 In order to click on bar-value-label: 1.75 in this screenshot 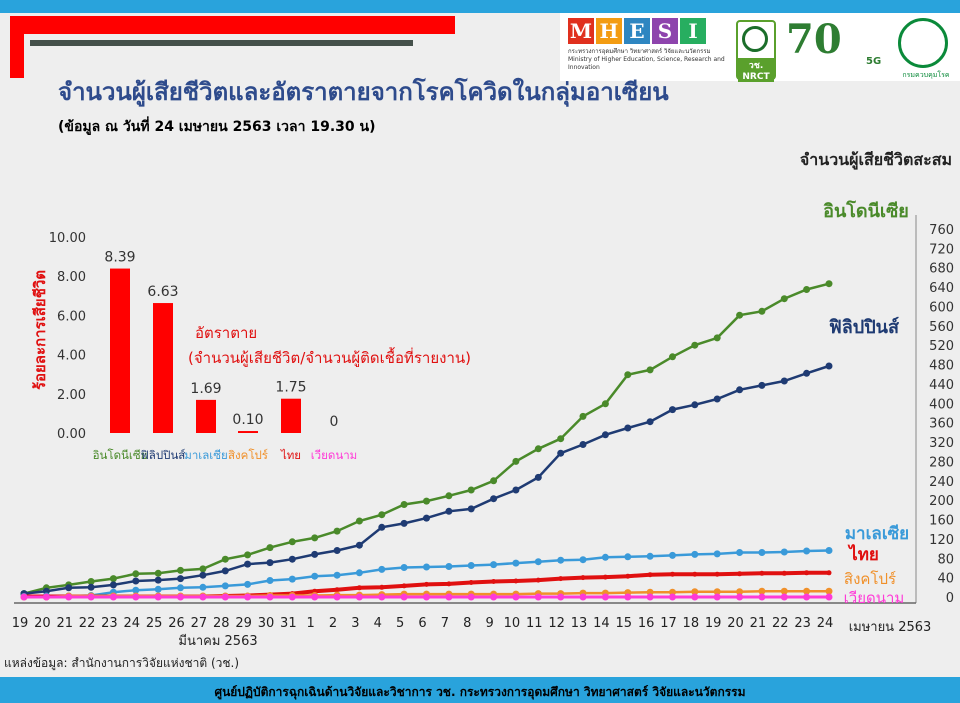, I will do `click(290, 388)`.